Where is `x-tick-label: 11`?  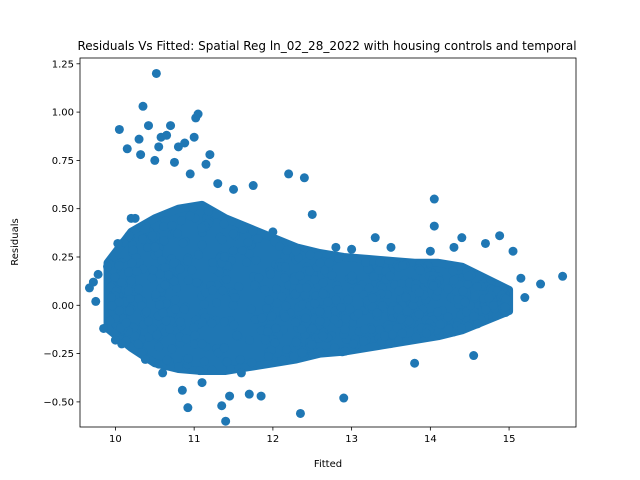
x-tick-label: 11 is located at coordinates (194, 439).